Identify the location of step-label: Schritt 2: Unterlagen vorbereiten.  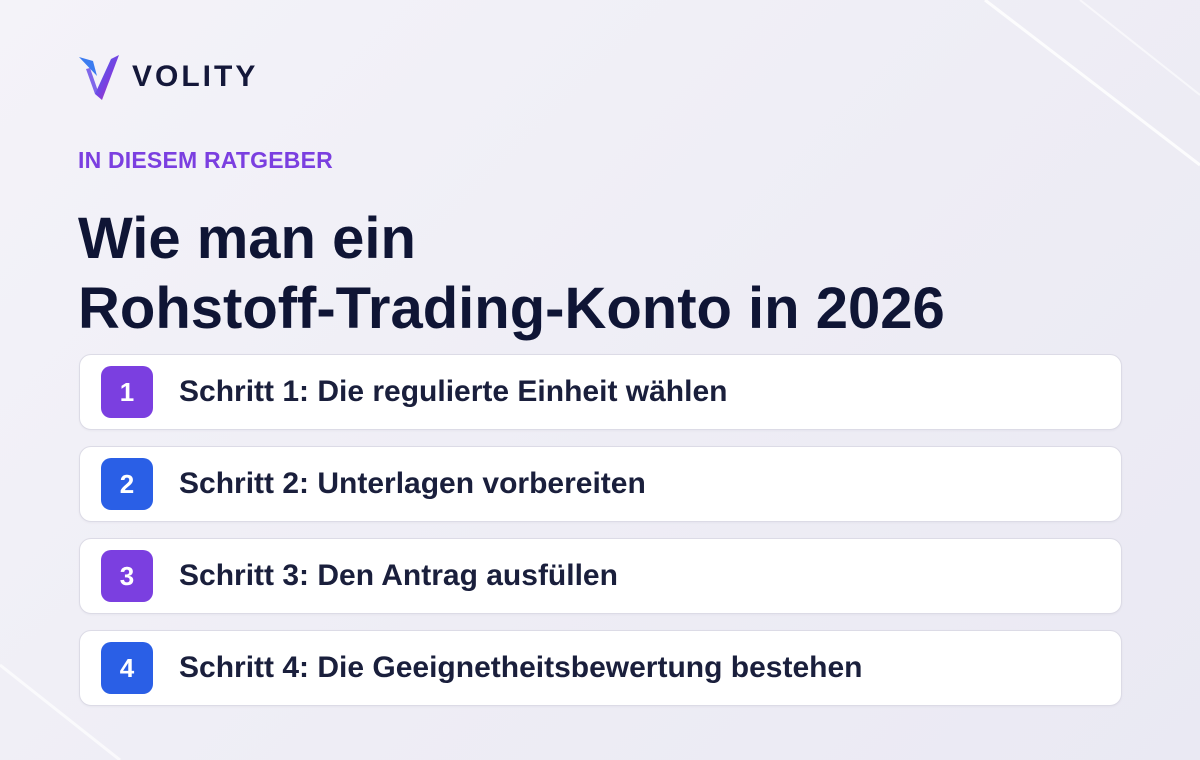
(412, 483).